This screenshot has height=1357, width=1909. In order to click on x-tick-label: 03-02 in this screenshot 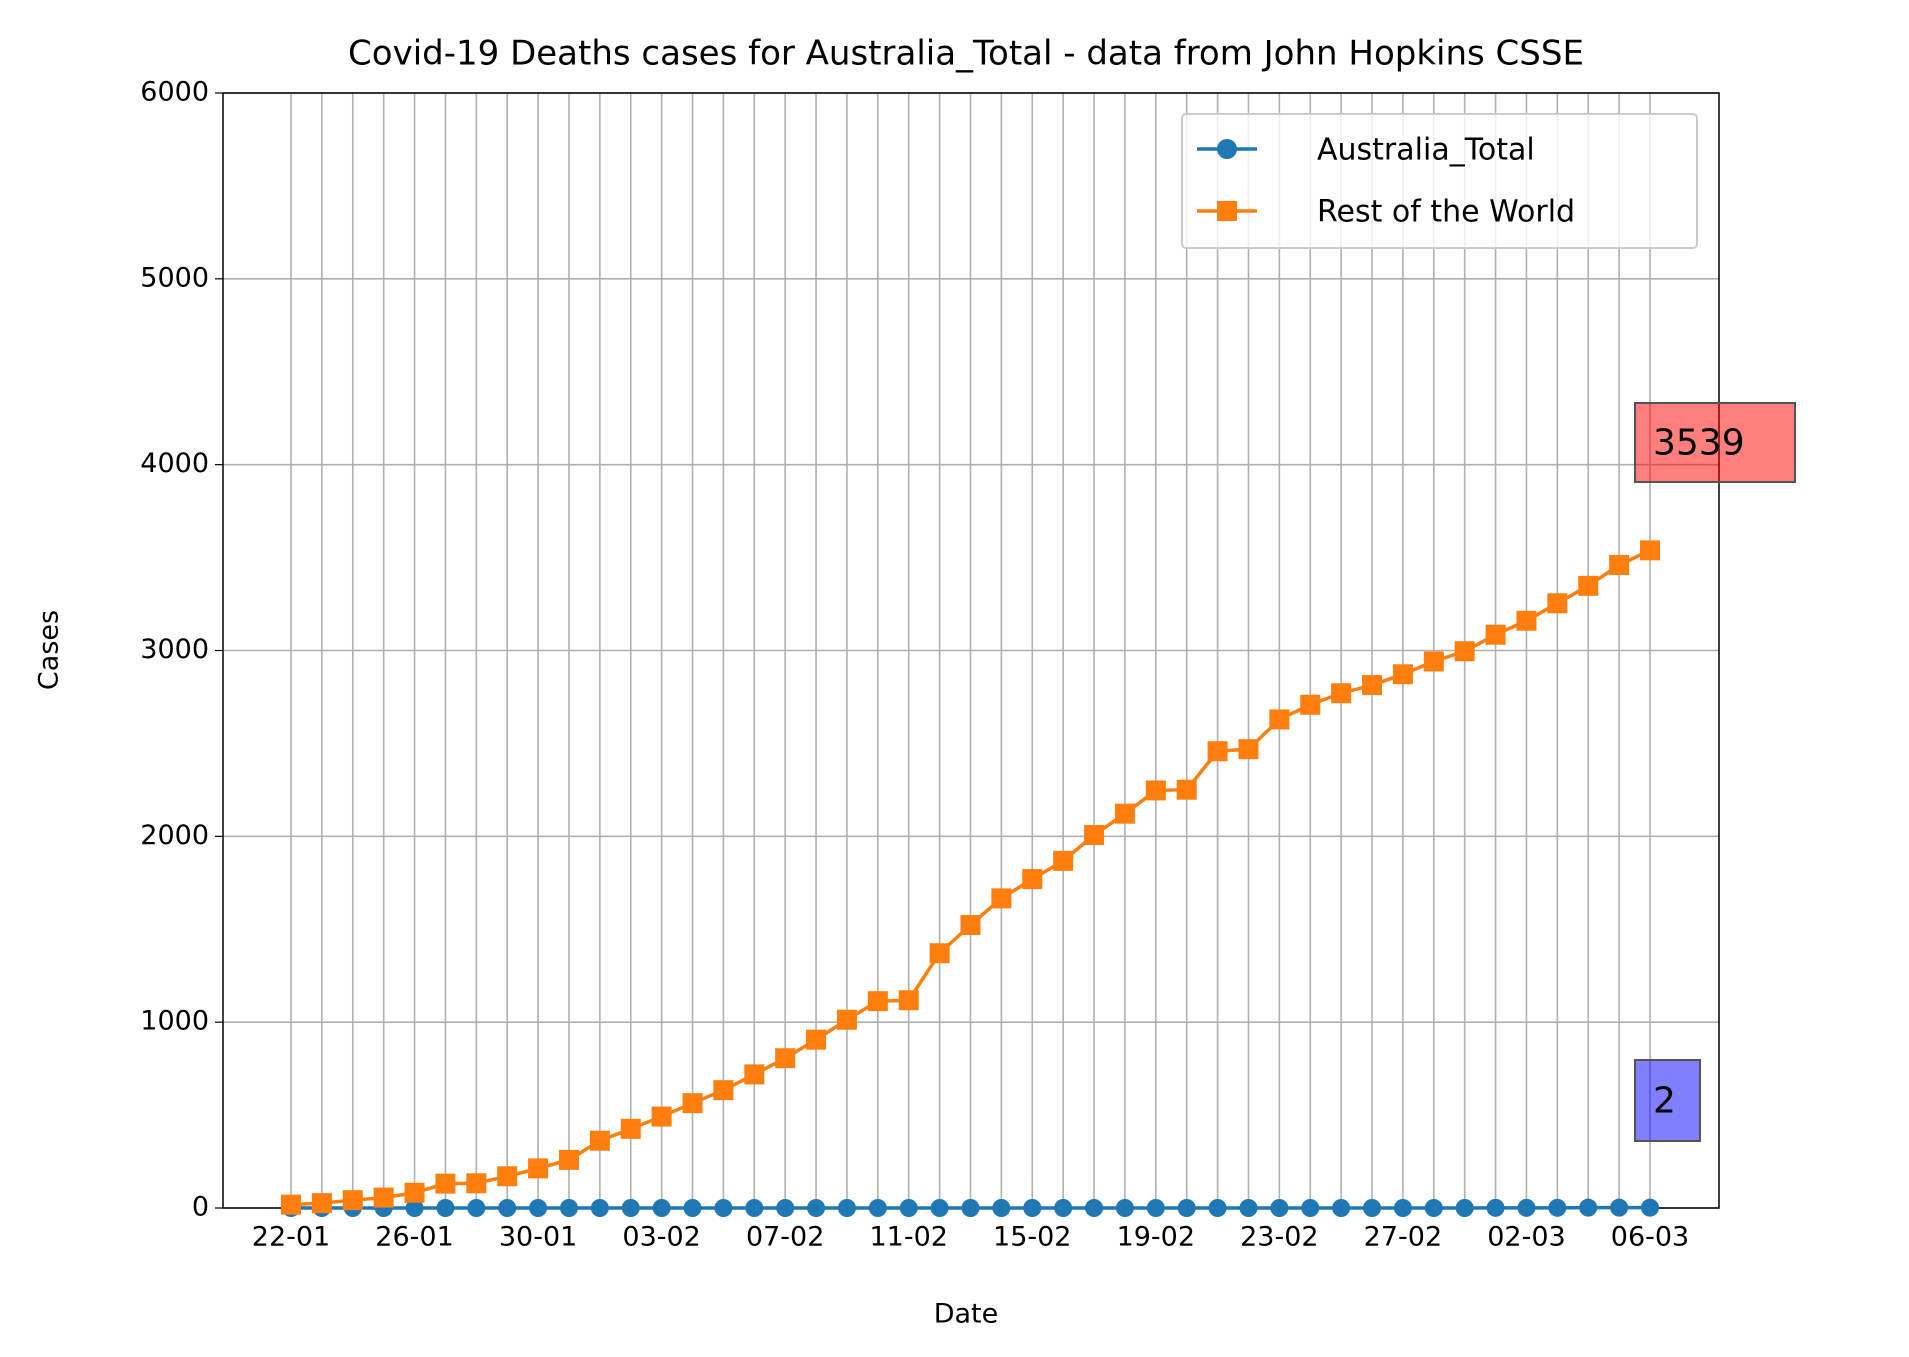, I will do `click(661, 1237)`.